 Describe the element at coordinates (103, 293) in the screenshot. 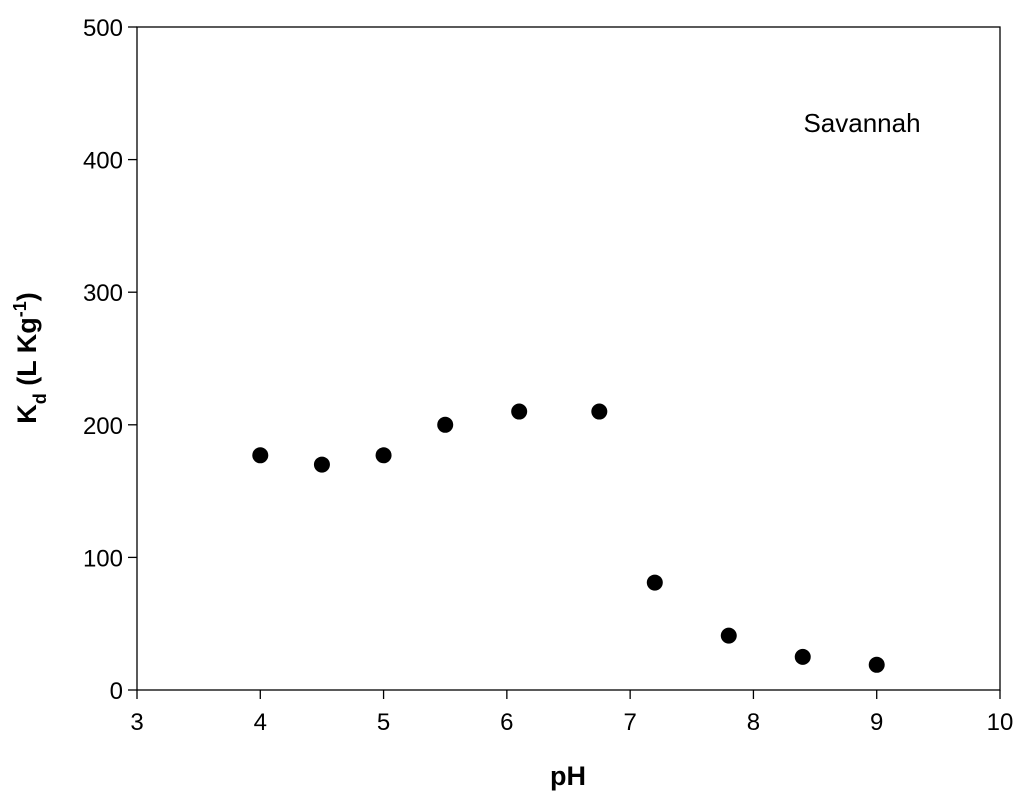

I see `y-tick-label: 300` at that location.